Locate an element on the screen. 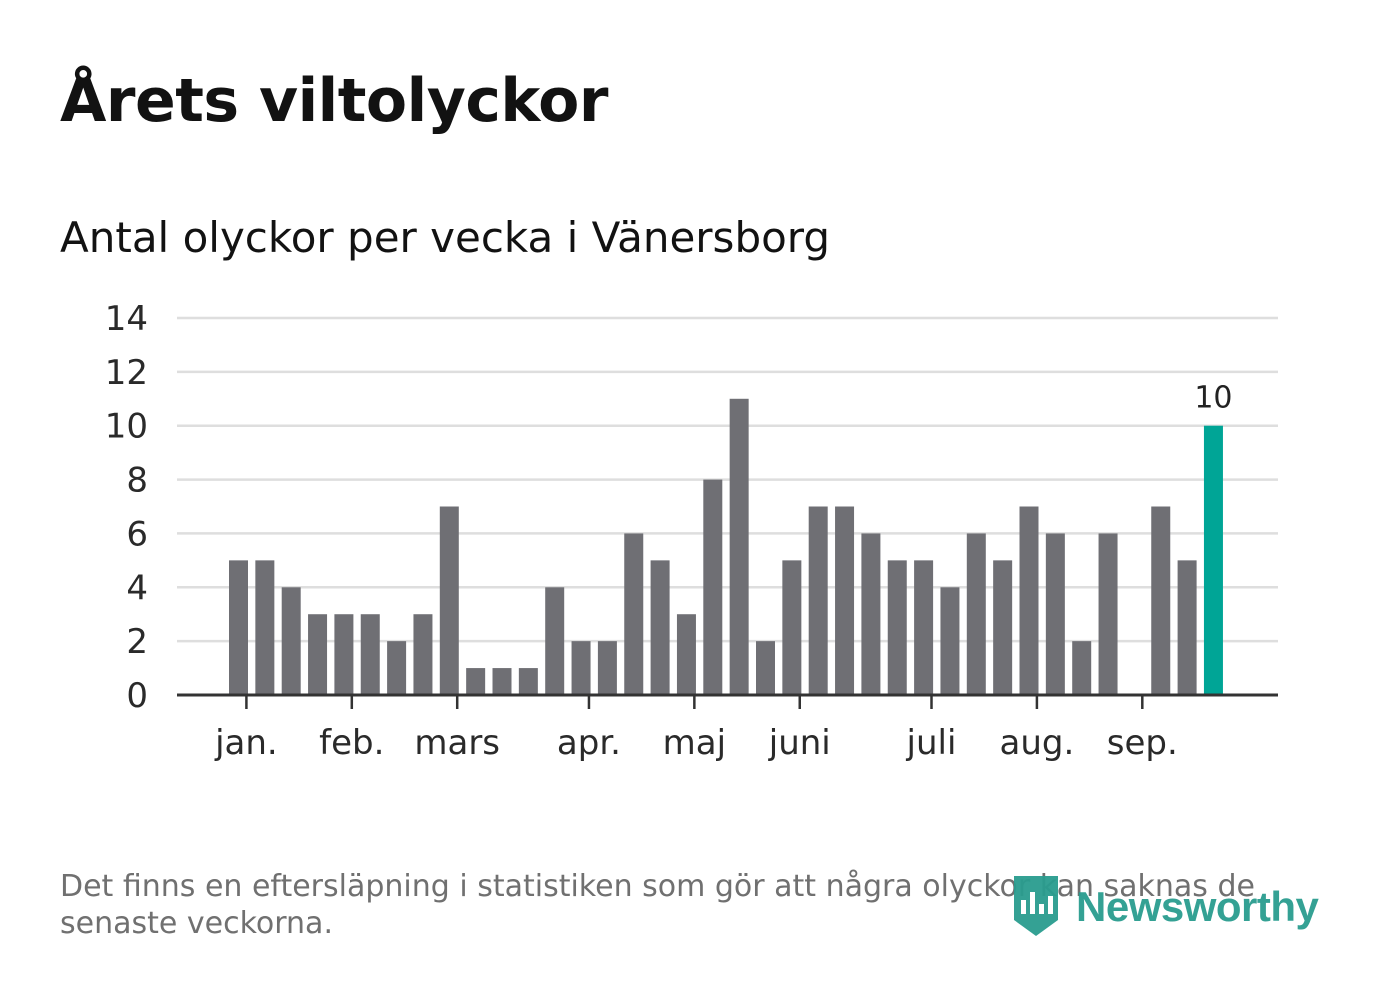 The height and width of the screenshot is (999, 1382). y-tick-label: 4 is located at coordinates (137, 588).